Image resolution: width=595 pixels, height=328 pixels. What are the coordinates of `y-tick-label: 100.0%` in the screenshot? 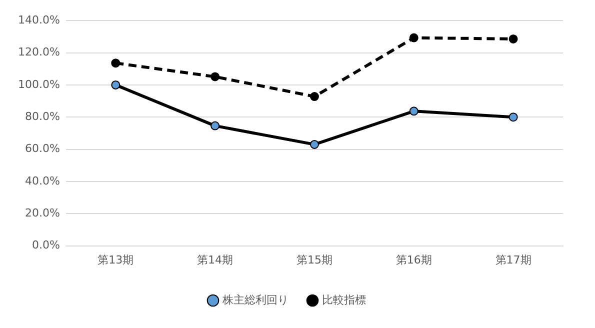 It's located at (39, 84).